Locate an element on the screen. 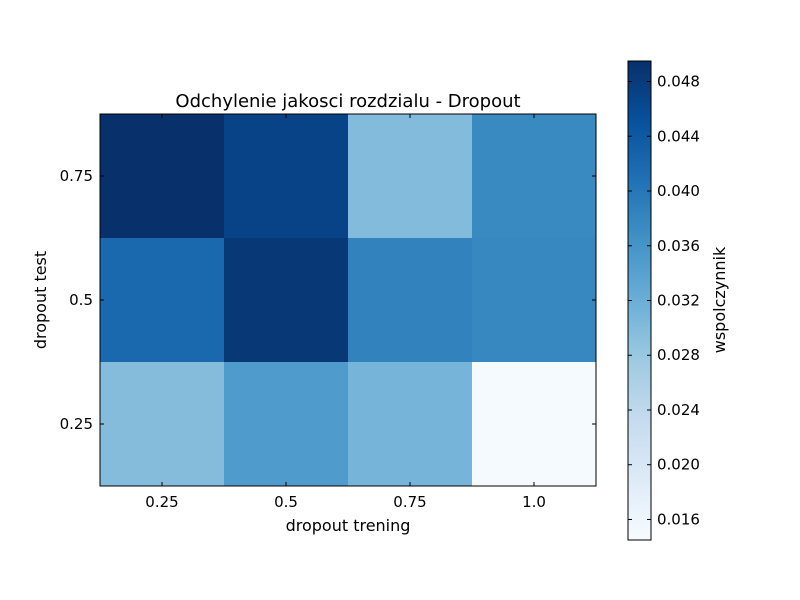 This screenshot has height=600, width=800. y-tick-label: 0.25 is located at coordinates (76, 424).